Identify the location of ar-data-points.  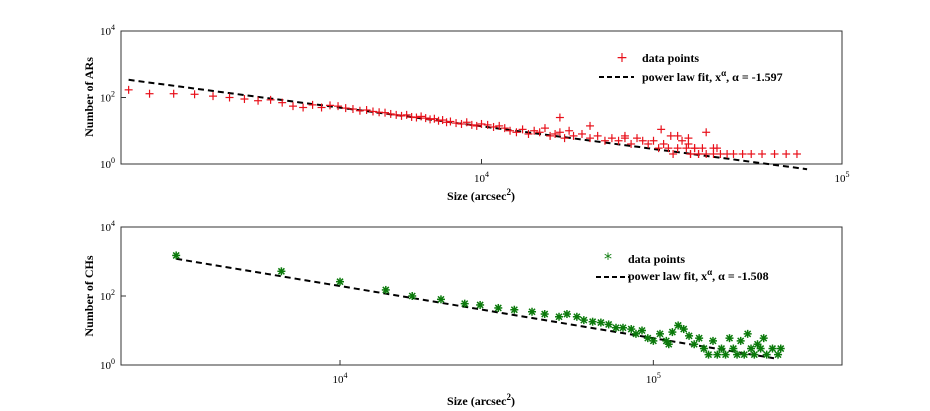
(462, 121).